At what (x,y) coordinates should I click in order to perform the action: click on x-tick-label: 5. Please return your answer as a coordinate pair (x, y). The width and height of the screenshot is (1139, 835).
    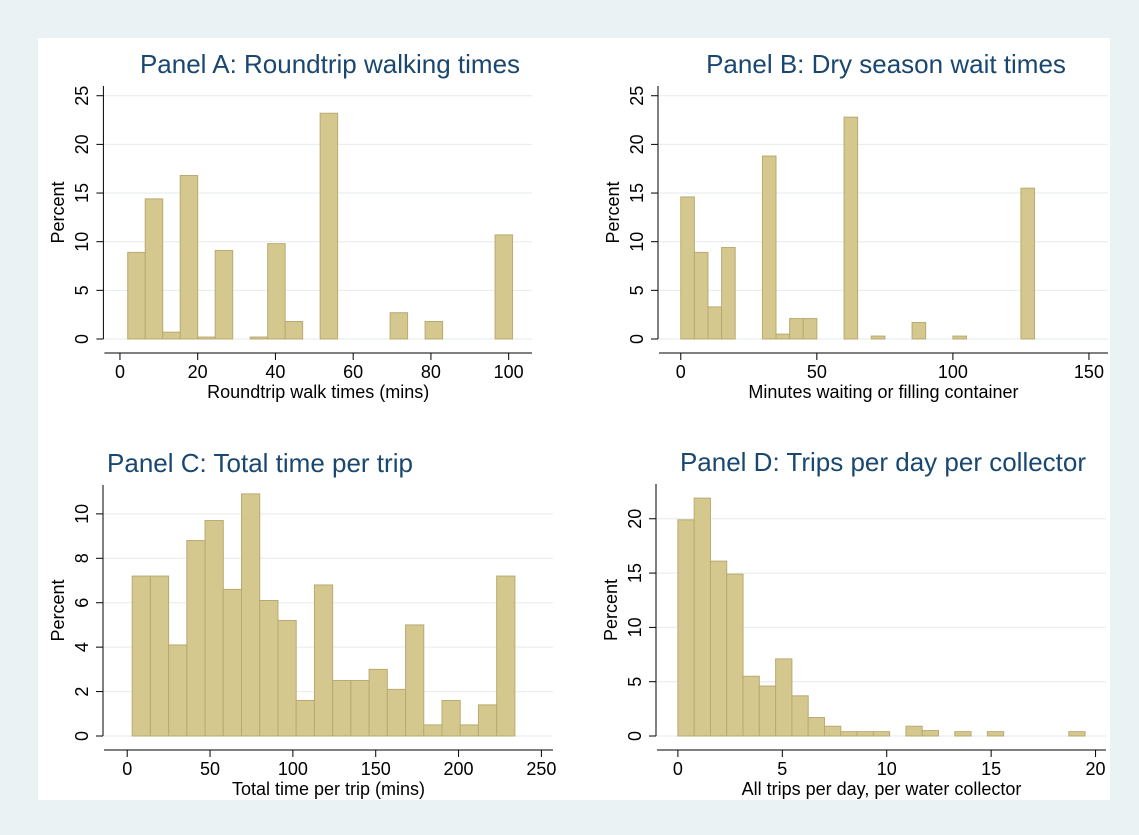
    Looking at the image, I should click on (782, 769).